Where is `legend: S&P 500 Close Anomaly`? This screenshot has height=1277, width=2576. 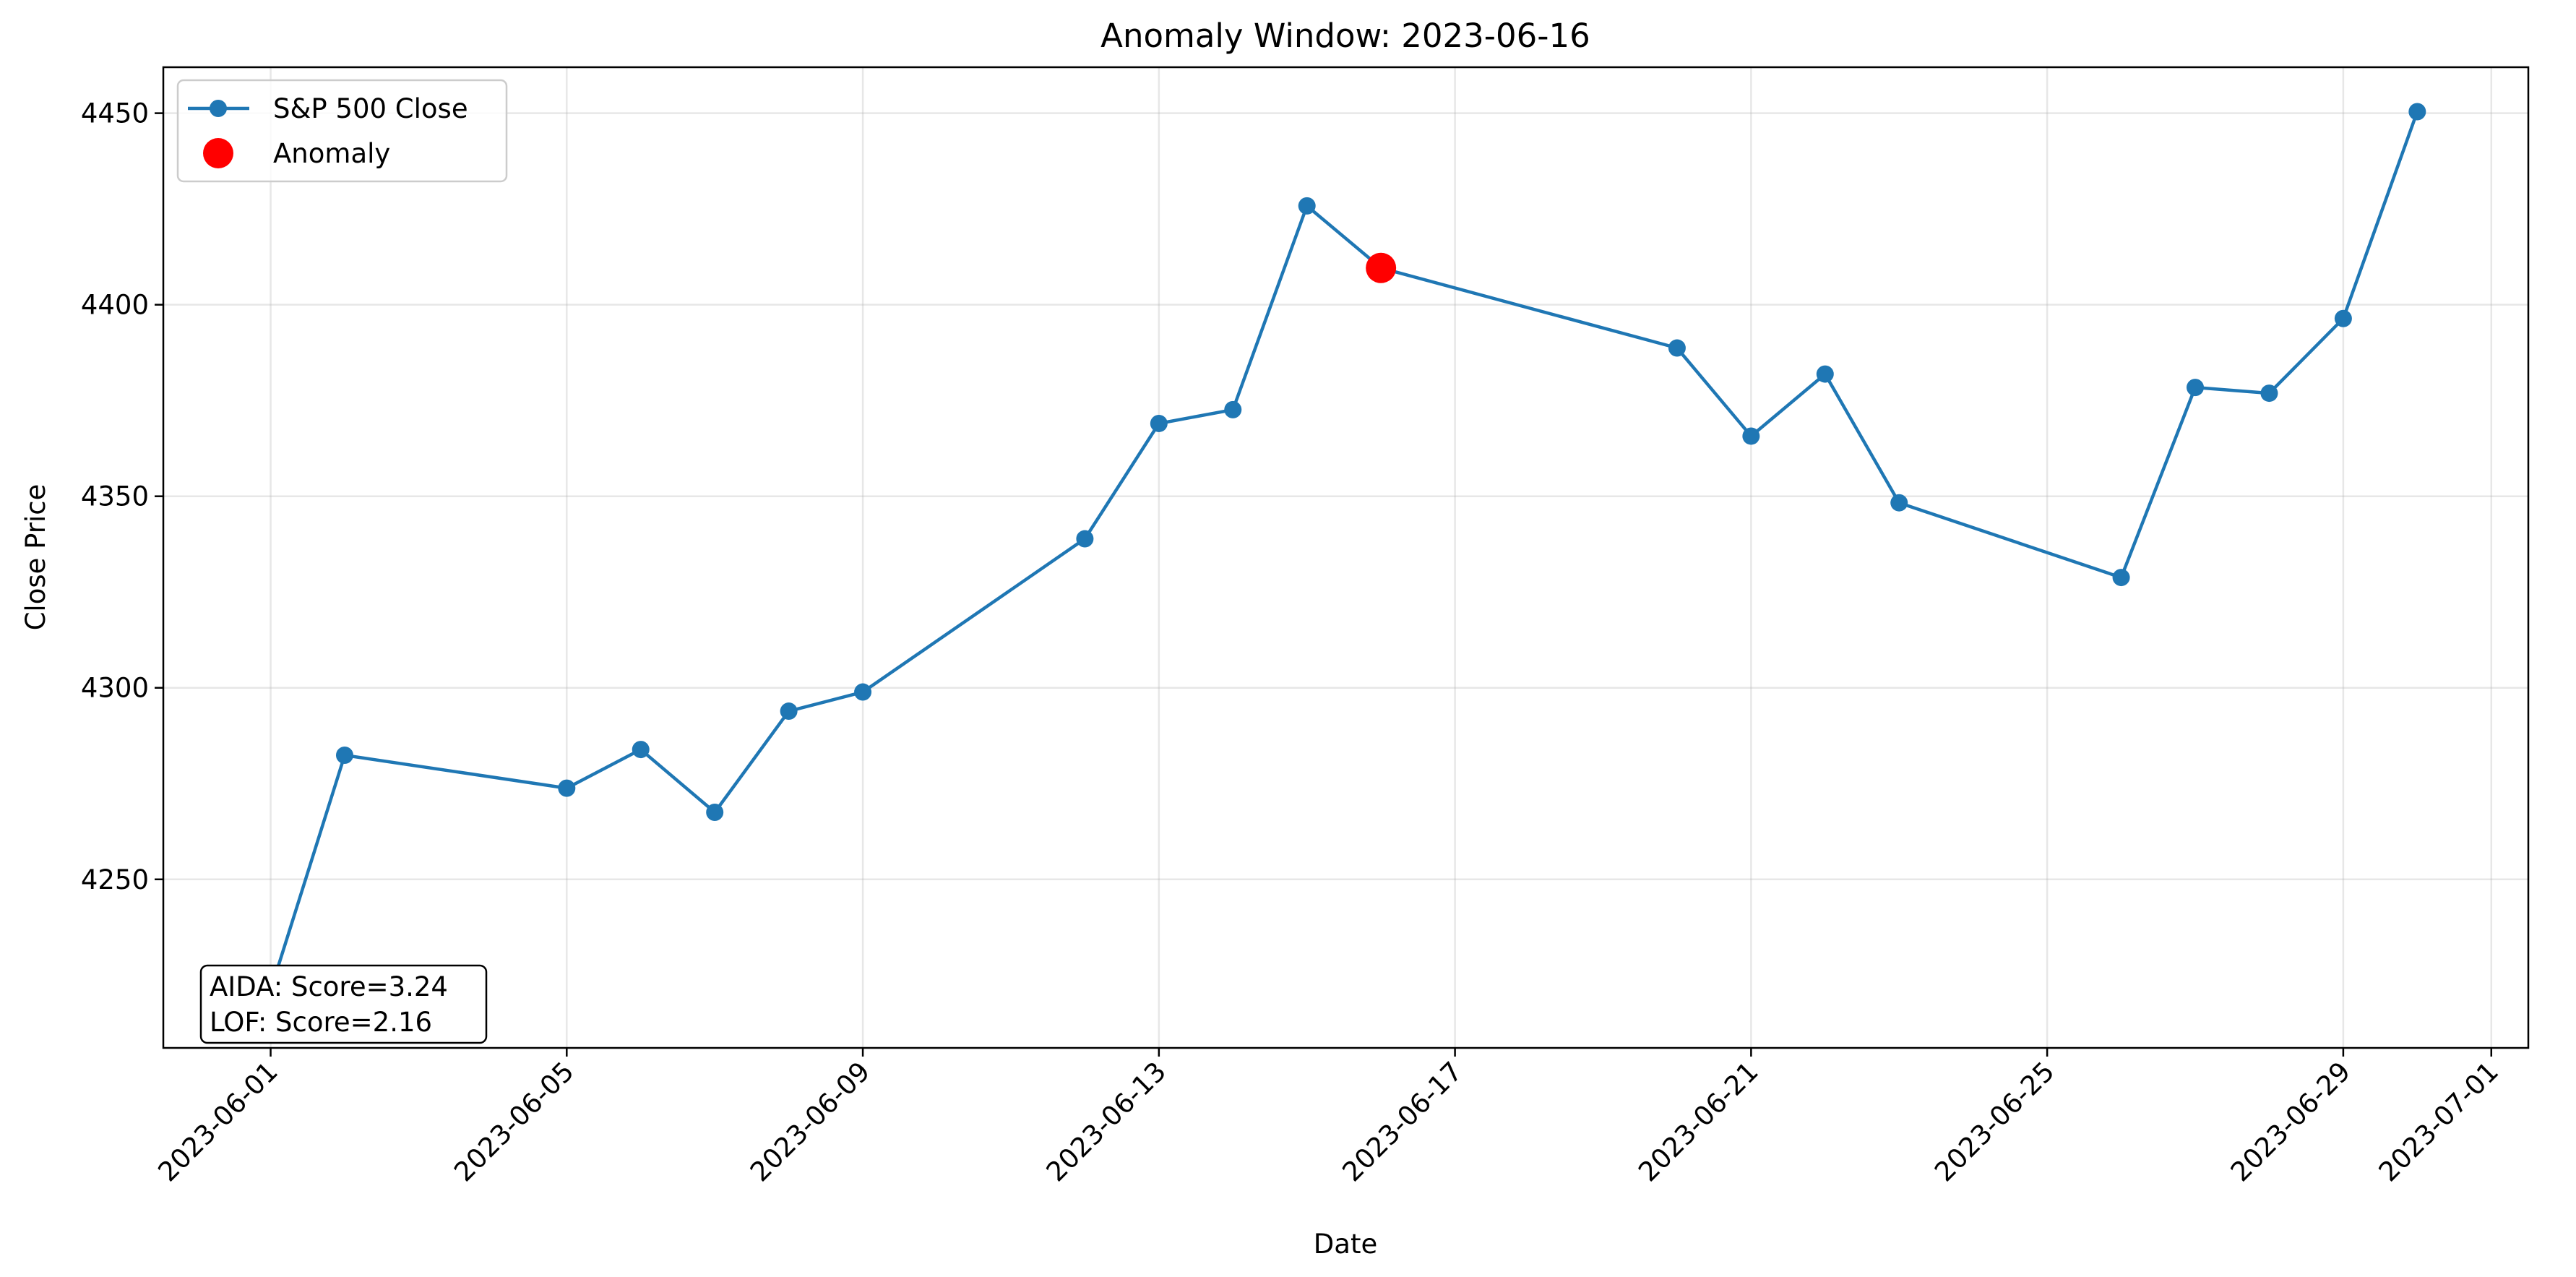
legend: S&P 500 Close Anomaly is located at coordinates (342, 131).